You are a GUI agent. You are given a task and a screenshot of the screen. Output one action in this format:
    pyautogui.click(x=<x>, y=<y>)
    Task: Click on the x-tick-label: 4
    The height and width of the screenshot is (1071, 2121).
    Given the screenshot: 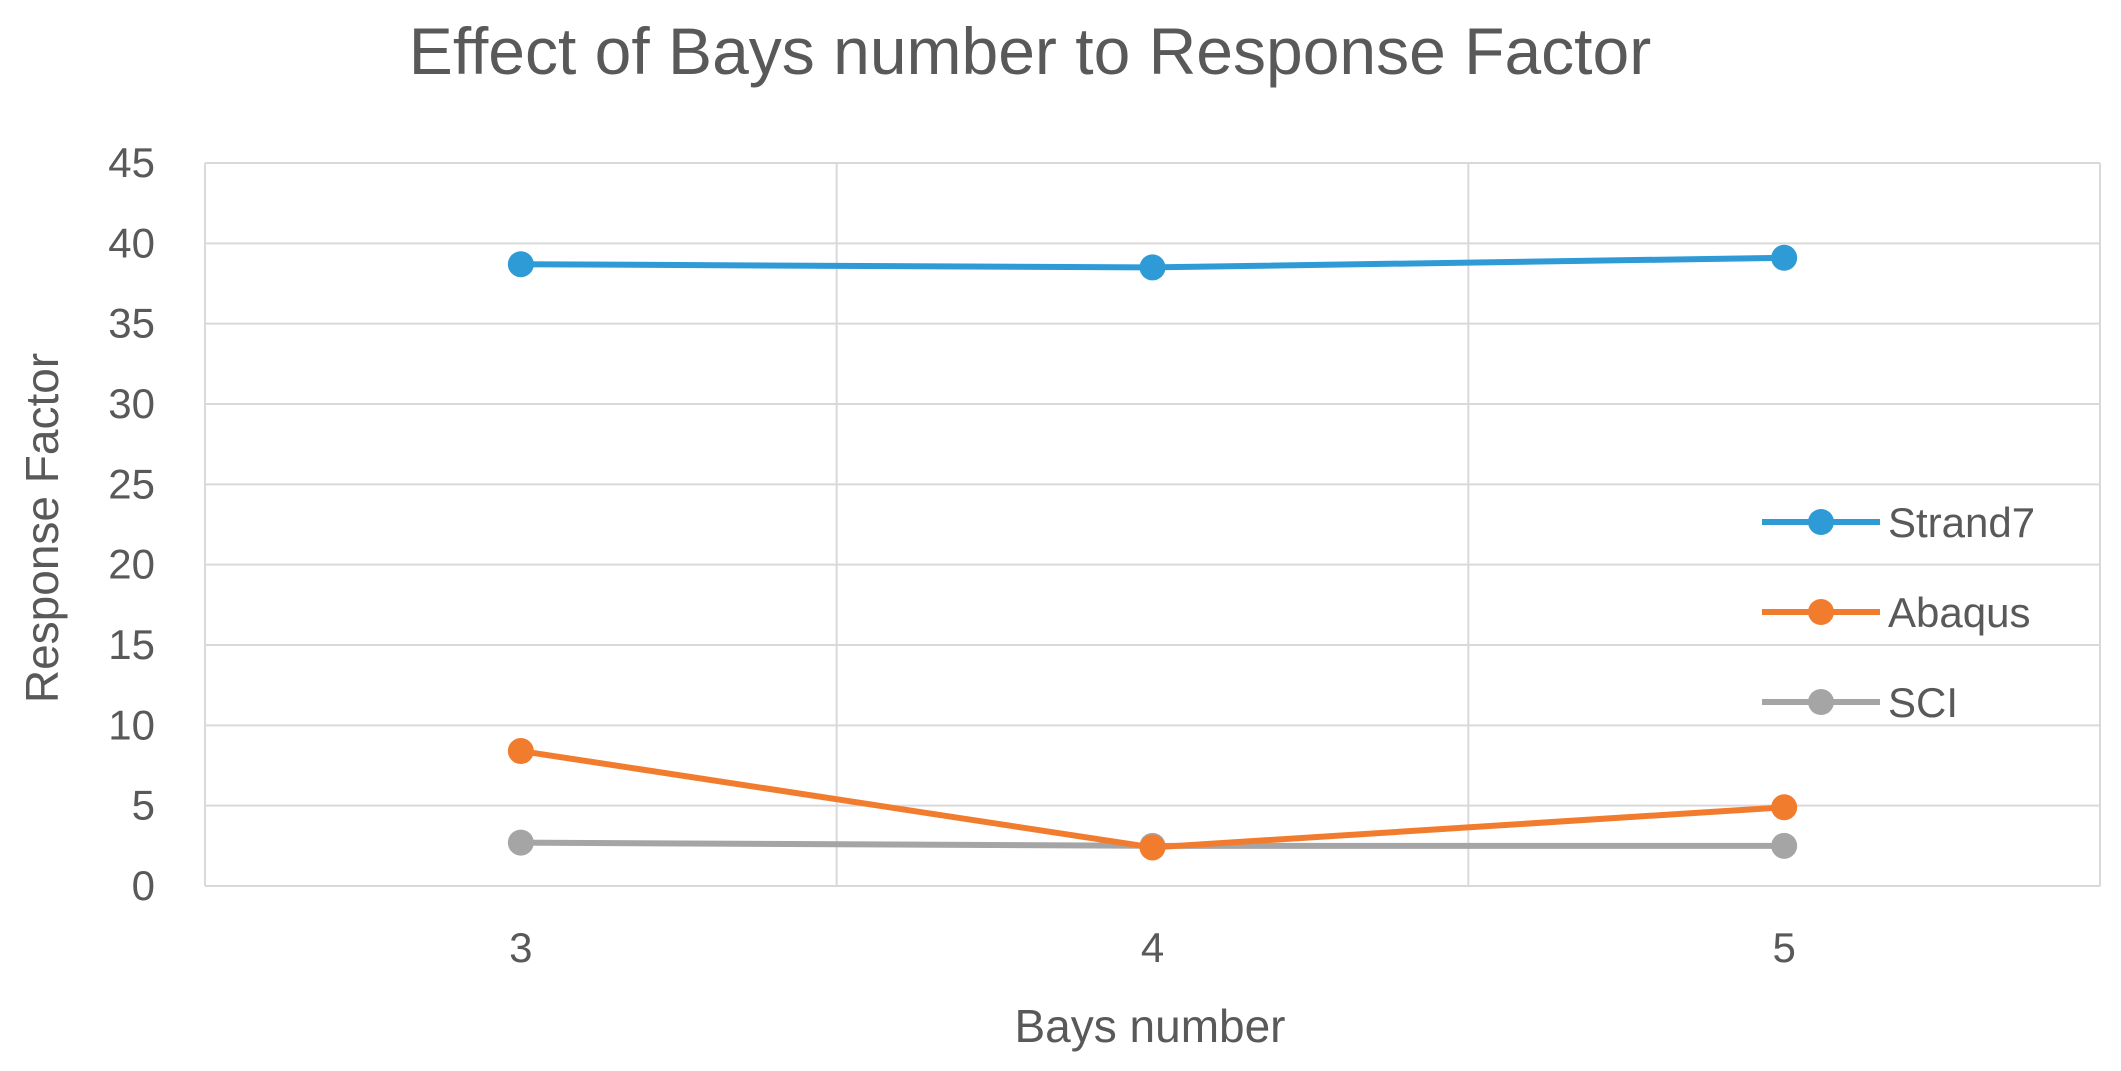 What is the action you would take?
    pyautogui.click(x=1152, y=947)
    